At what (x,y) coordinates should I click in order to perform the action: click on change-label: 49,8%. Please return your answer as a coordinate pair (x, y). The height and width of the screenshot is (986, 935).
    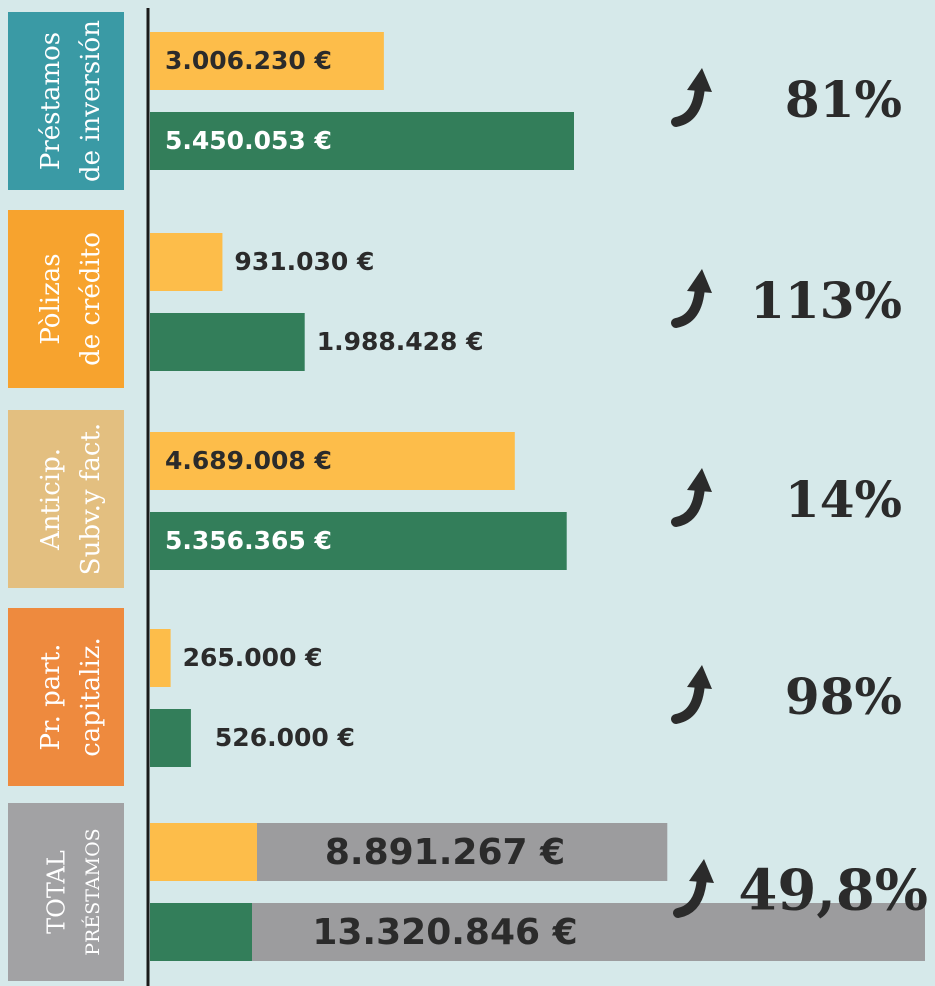
    Looking at the image, I should click on (833, 891).